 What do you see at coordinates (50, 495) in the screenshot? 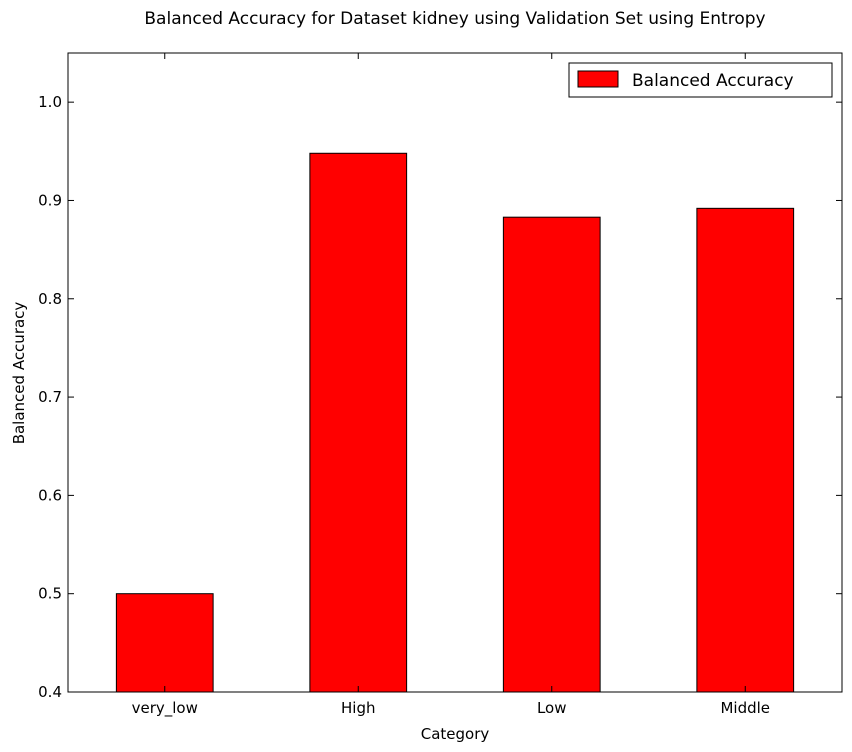
I see `y-tick-label: 0.6` at bounding box center [50, 495].